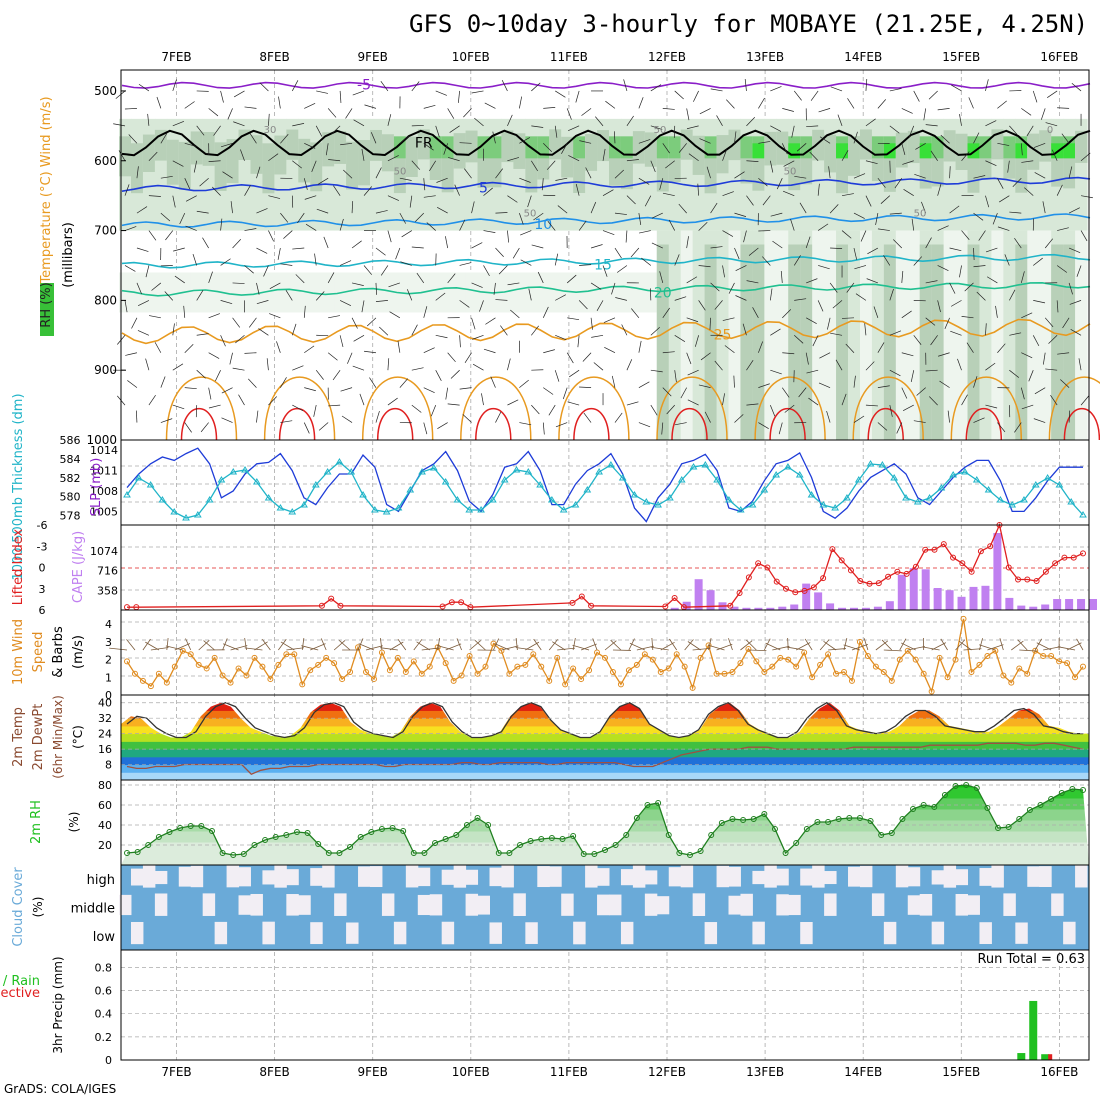 Image resolution: width=1100 pixels, height=1100 pixels. Describe the element at coordinates (46, 304) in the screenshot. I see `ylabel-rh: RH (%)` at that location.